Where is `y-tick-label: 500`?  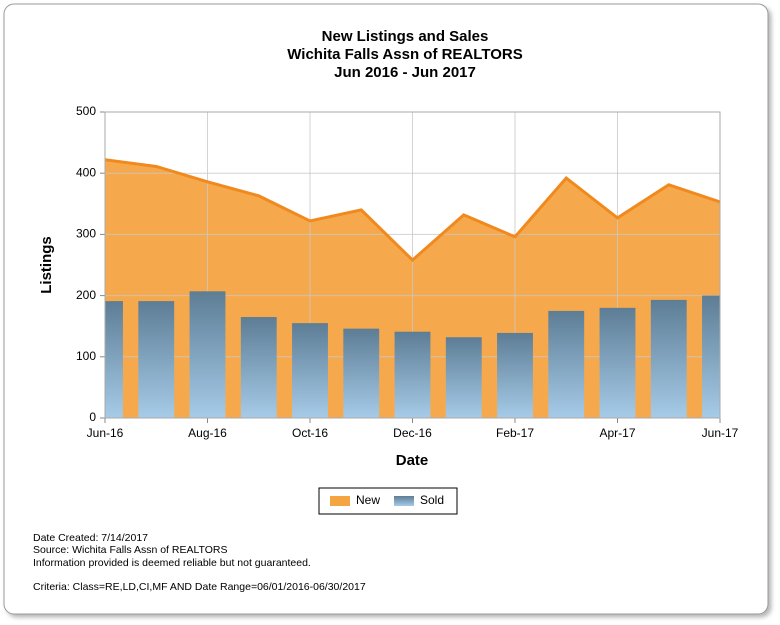
y-tick-label: 500 is located at coordinates (86, 111).